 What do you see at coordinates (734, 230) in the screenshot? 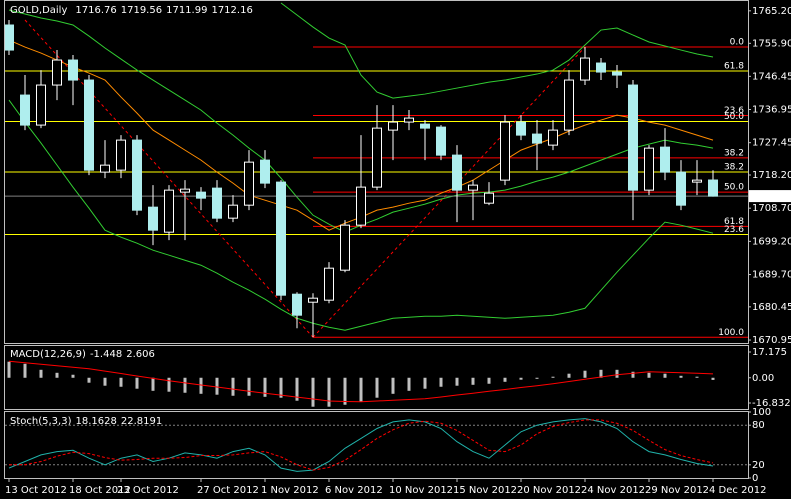
I see `fib-label: 23.6` at bounding box center [734, 230].